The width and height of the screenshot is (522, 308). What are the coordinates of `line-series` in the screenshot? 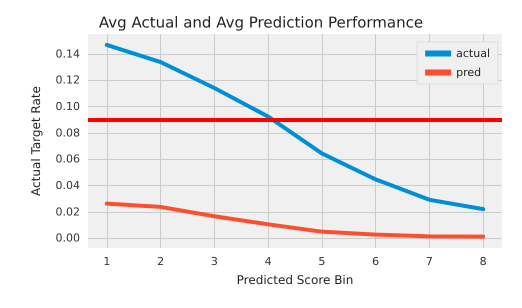 It's located at (295, 220).